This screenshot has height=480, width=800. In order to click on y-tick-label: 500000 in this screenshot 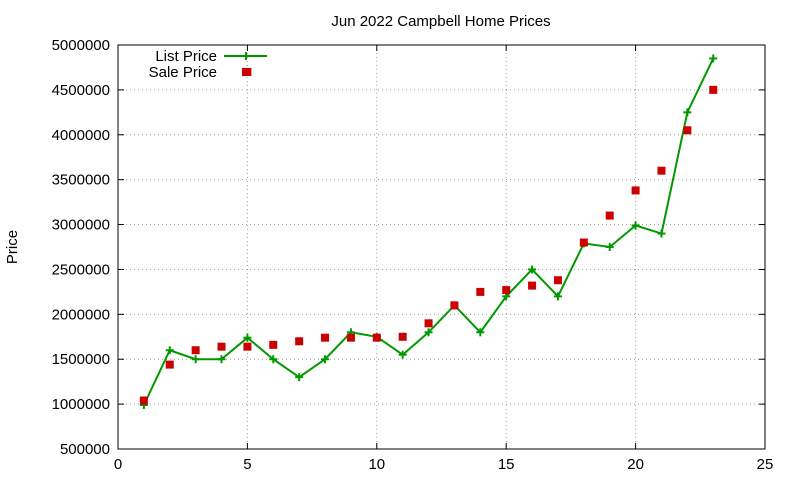, I will do `click(85, 449)`.